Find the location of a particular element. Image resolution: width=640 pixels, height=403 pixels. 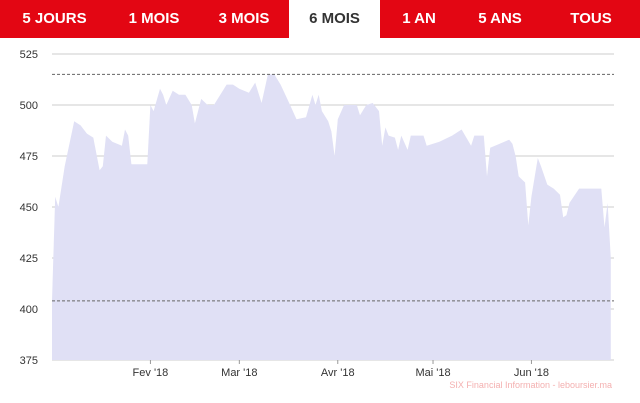

x-tick-label: Jun '18 is located at coordinates (531, 373).